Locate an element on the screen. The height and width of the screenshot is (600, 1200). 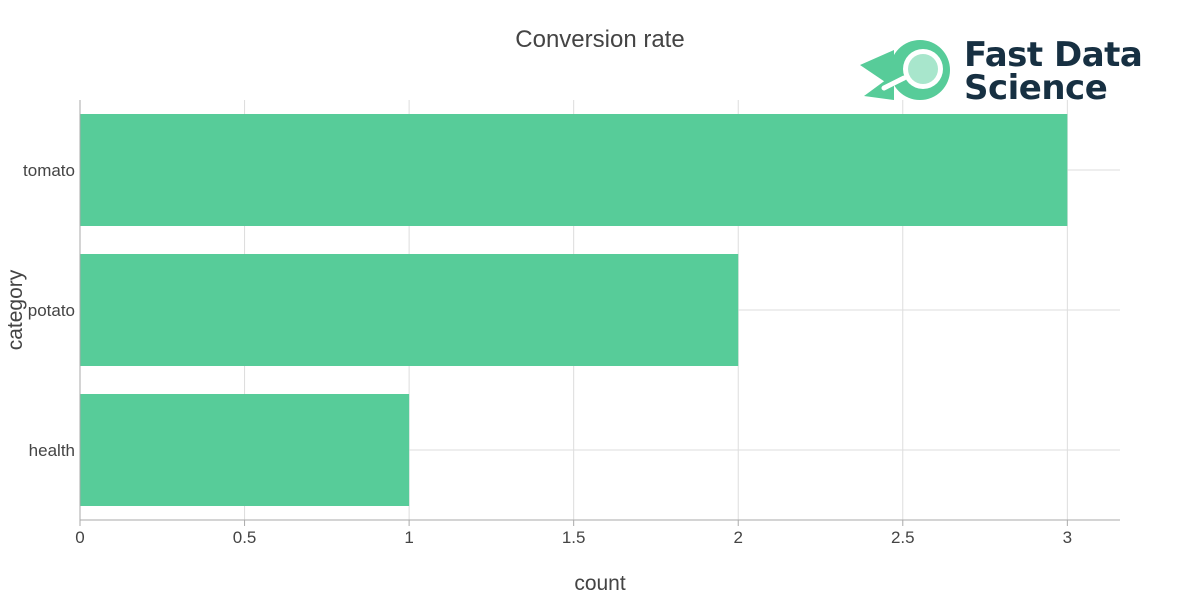
y-tick-label: potato is located at coordinates (51, 310).